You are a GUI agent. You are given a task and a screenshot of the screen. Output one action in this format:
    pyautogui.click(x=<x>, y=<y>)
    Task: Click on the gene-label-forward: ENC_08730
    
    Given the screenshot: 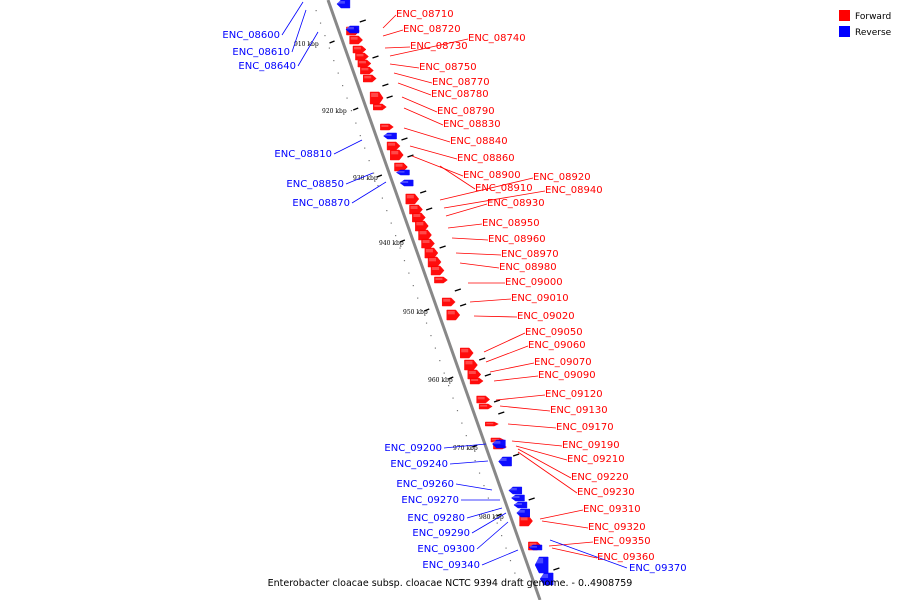 What is the action you would take?
    pyautogui.click(x=439, y=46)
    